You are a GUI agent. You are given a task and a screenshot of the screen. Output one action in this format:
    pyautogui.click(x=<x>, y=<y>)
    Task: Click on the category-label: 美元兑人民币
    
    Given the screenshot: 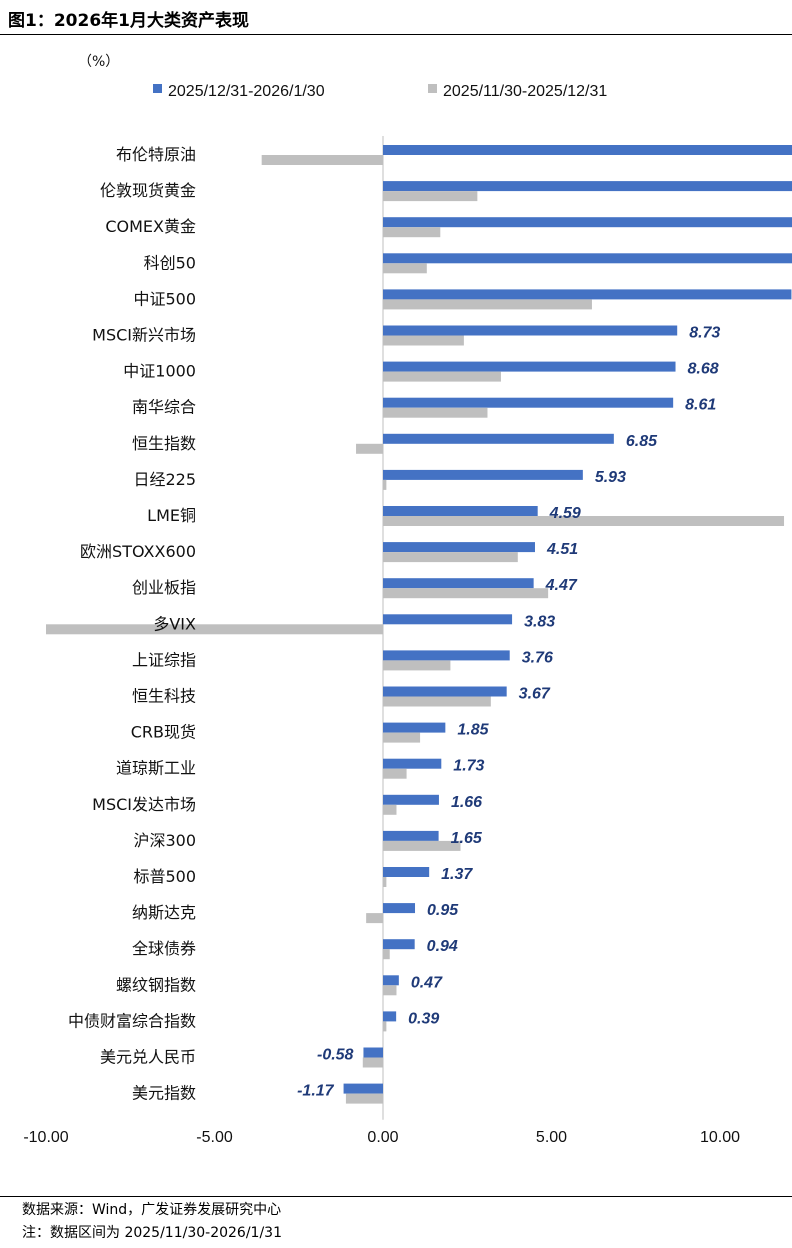 What is the action you would take?
    pyautogui.click(x=148, y=1057)
    